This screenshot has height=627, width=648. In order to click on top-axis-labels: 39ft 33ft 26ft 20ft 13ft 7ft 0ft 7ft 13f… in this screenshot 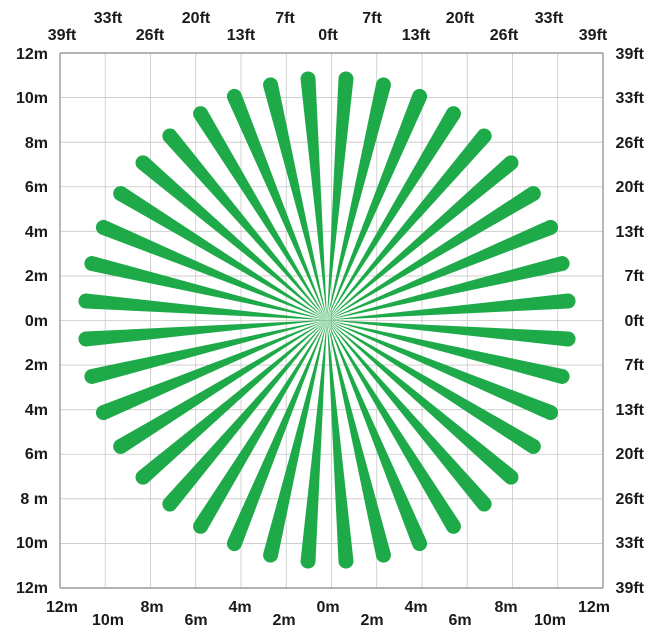, I will do `click(328, 27)`.